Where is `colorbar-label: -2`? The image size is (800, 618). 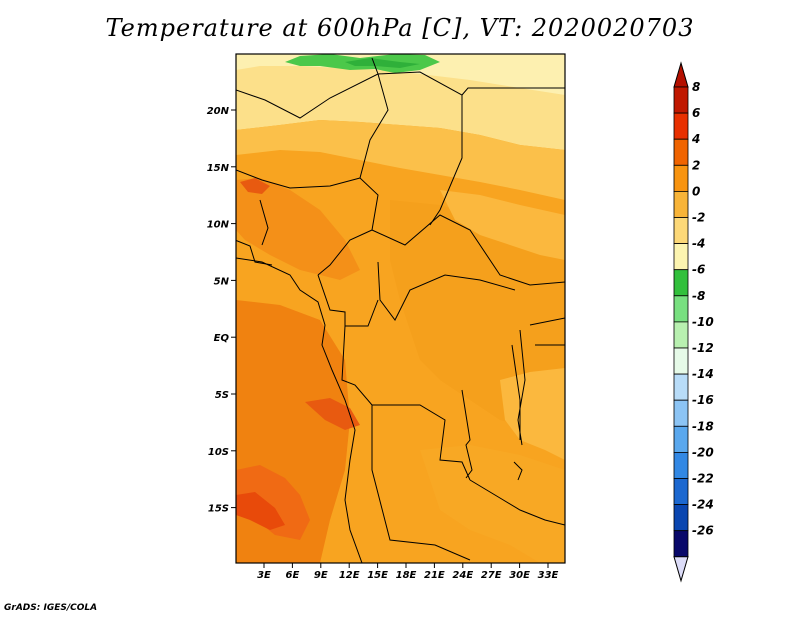
colorbar-label: -2 is located at coordinates (698, 218).